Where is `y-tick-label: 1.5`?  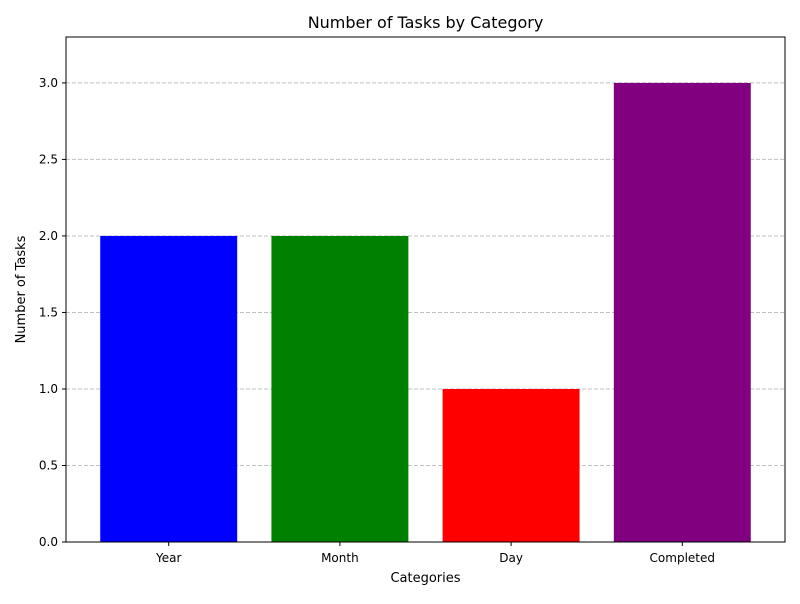
y-tick-label: 1.5 is located at coordinates (48, 312).